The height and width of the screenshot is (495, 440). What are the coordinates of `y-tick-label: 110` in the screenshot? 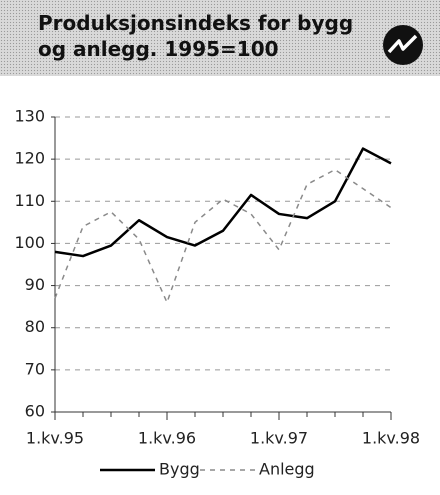 It's located at (29, 200).